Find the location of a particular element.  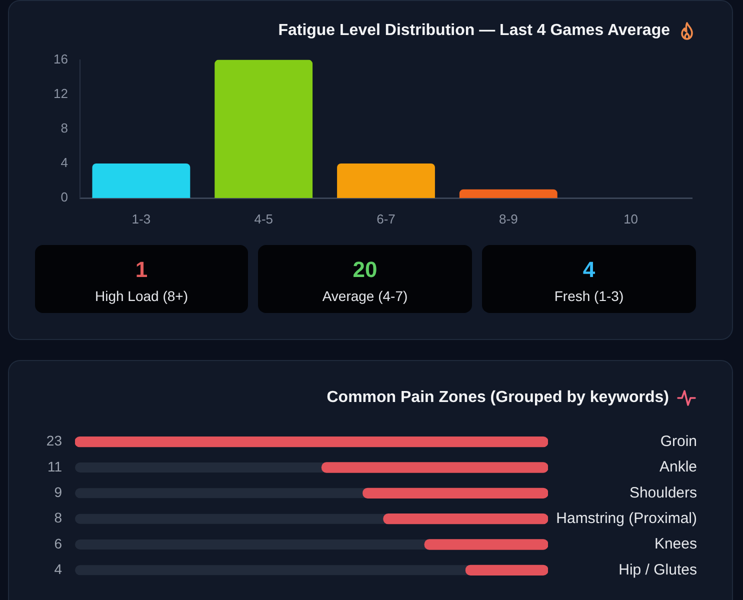

stat-card: 20 Average (4-7) is located at coordinates (365, 279).